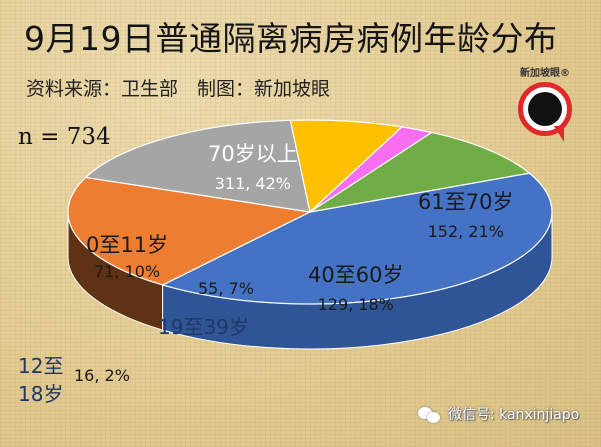 The width and height of the screenshot is (601, 447). I want to click on slice-value-12-18: 16, 2%, so click(102, 375).